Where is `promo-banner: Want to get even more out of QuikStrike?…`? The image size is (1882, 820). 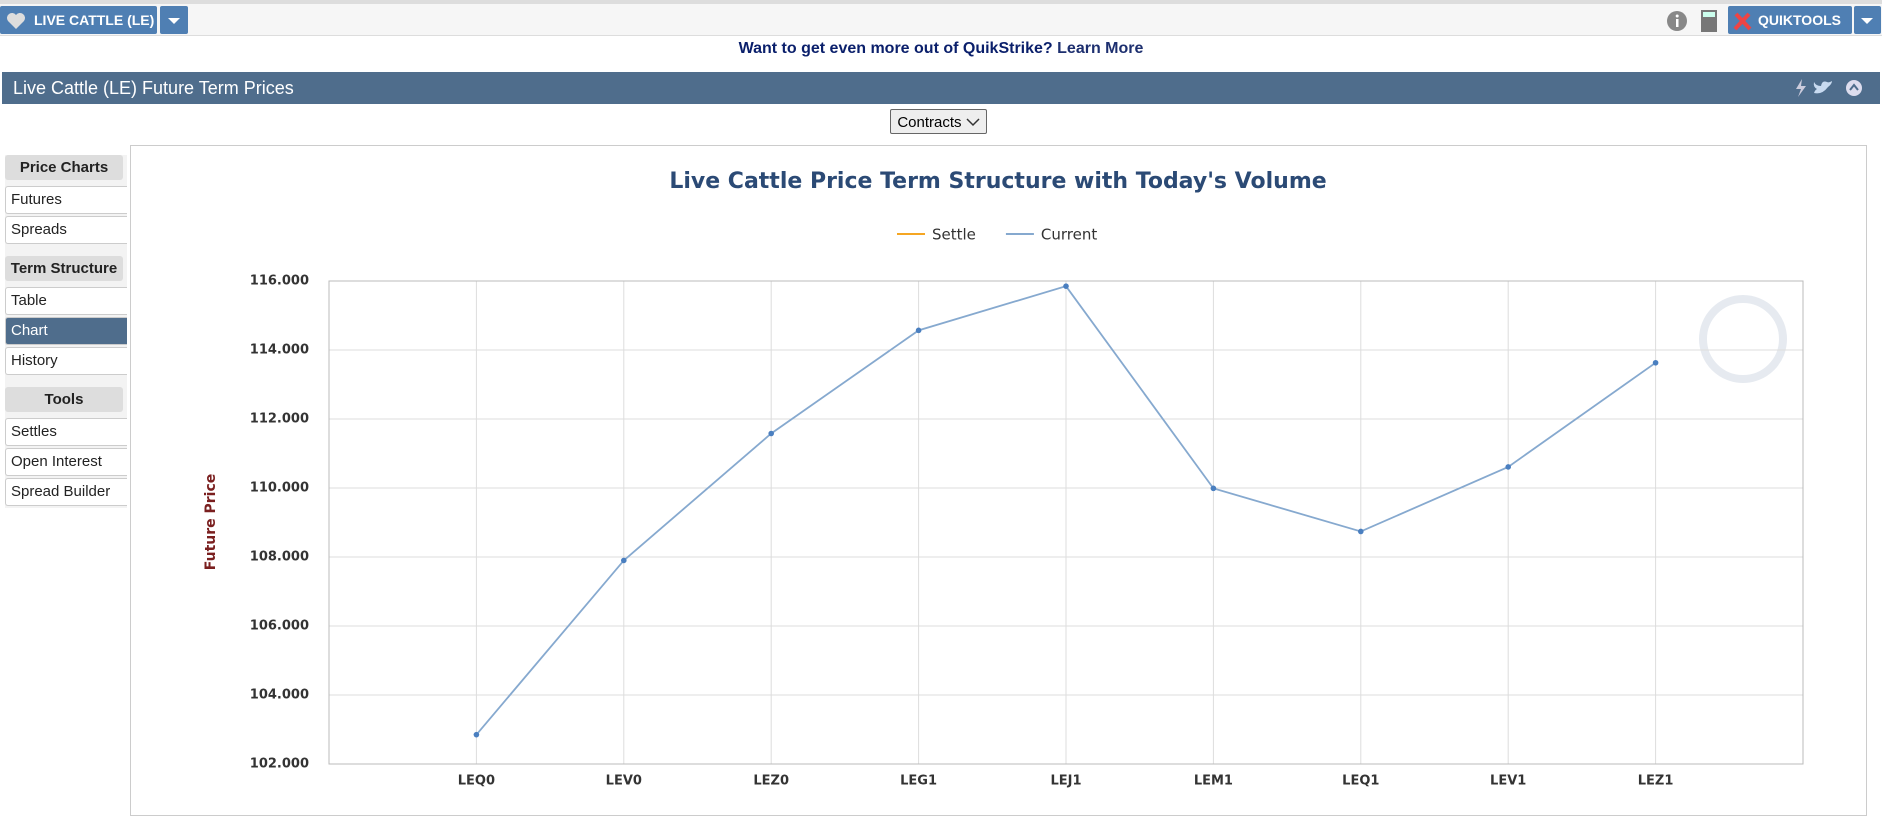 promo-banner: Want to get even more out of QuikStrike?… is located at coordinates (941, 49).